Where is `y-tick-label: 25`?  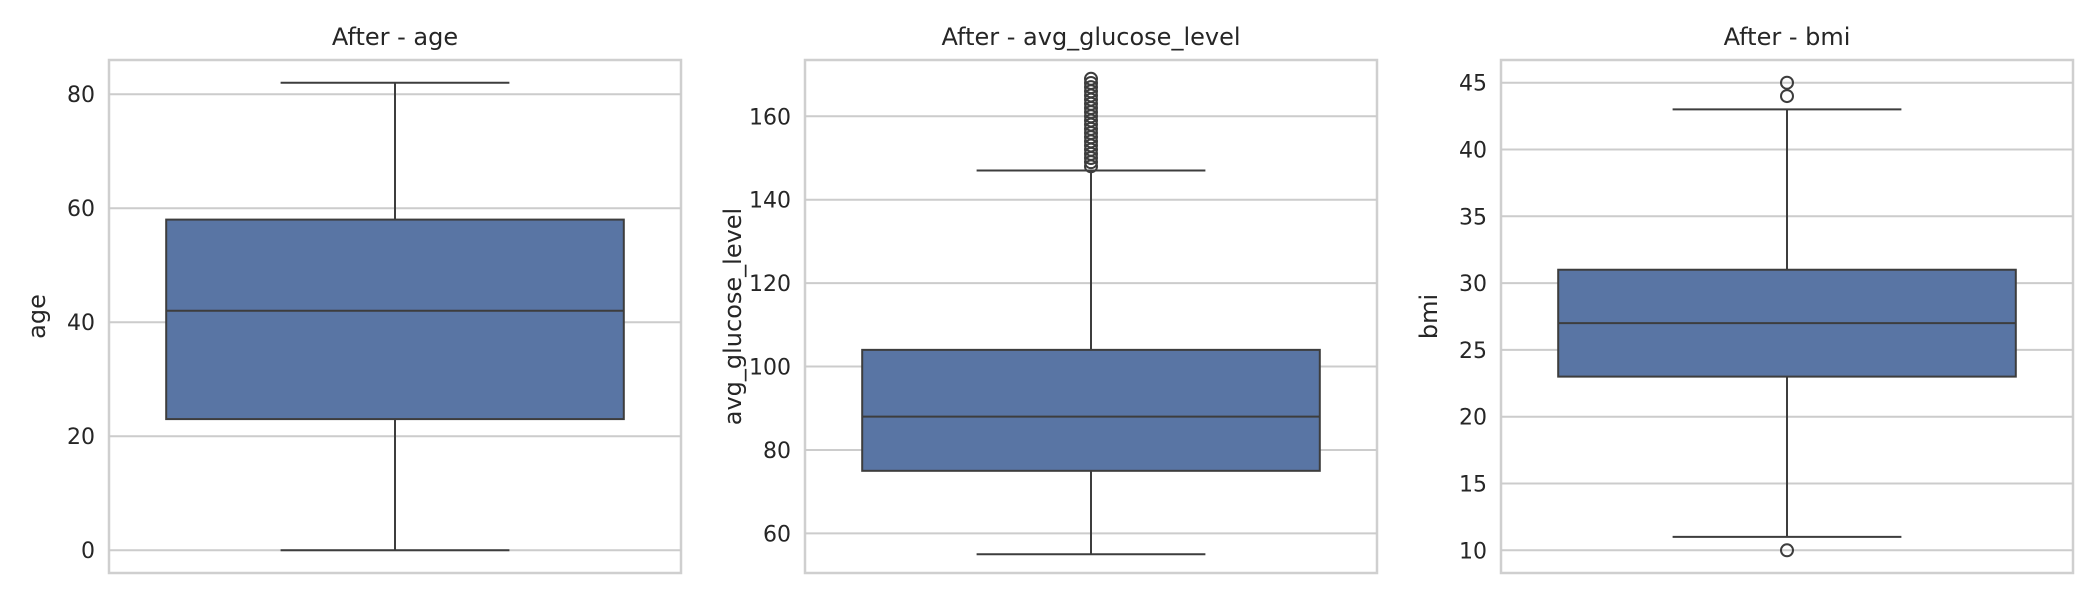 y-tick-label: 25 is located at coordinates (1473, 351).